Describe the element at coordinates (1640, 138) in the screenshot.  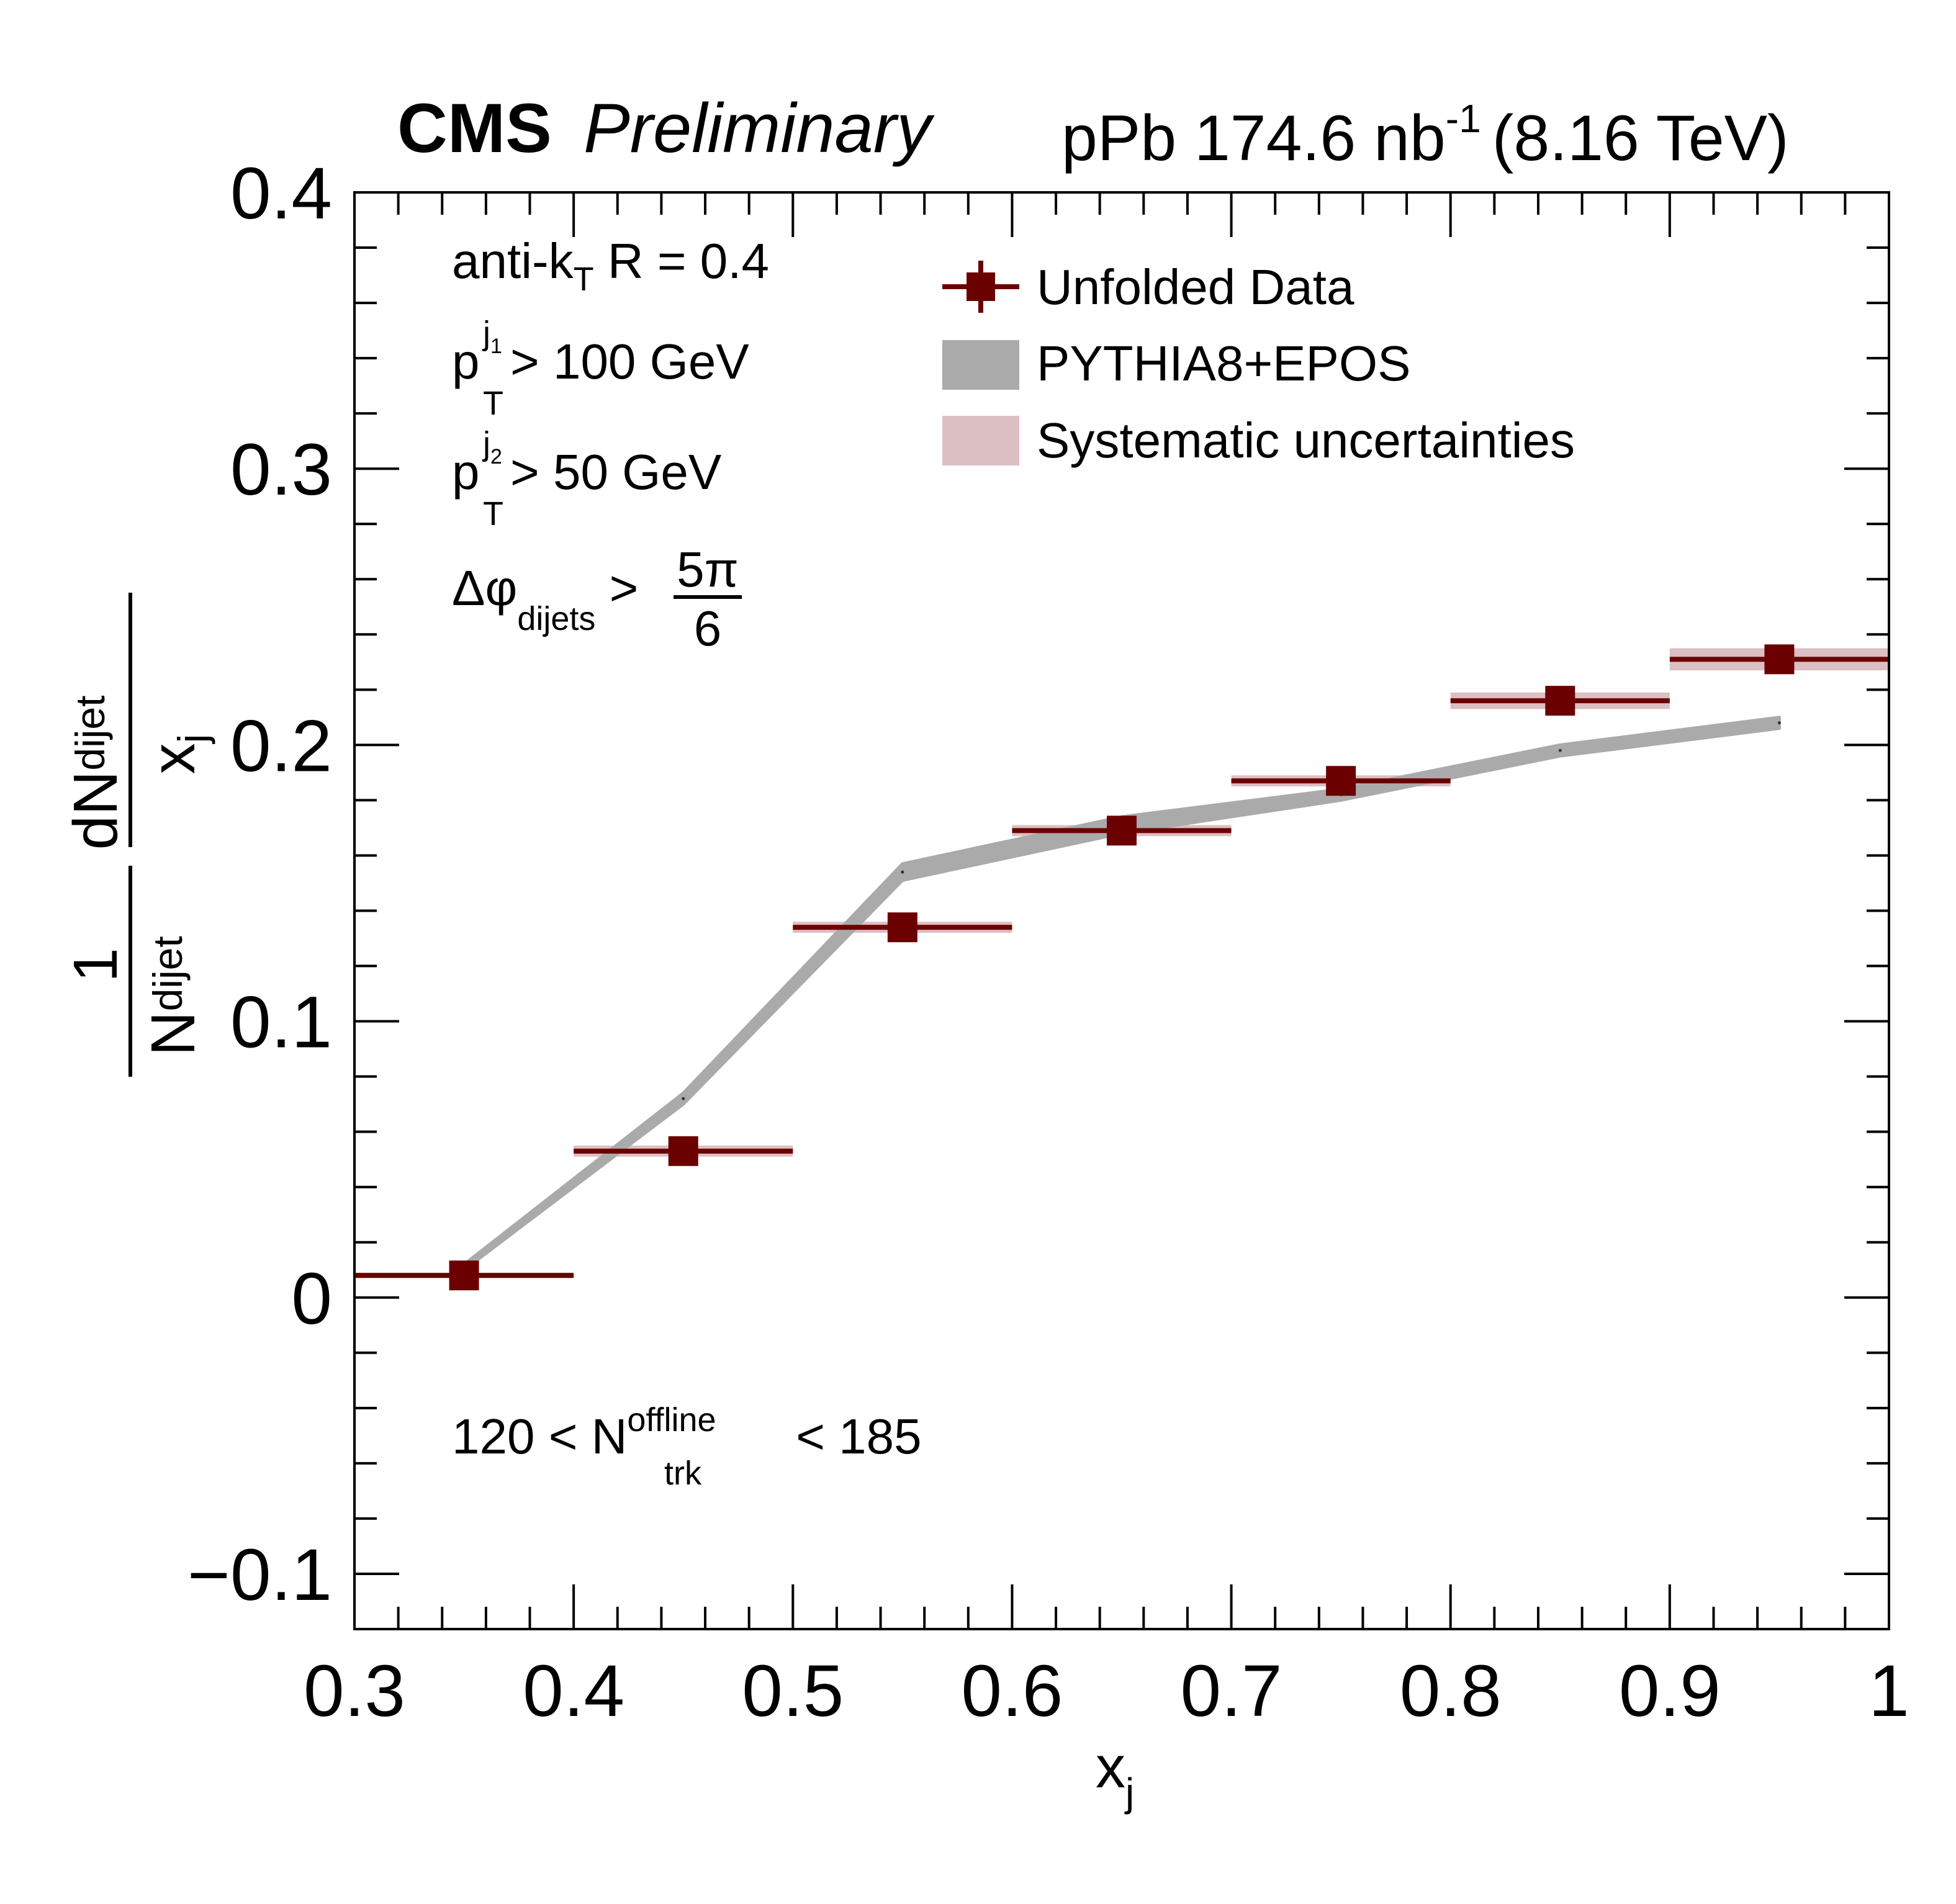
I see `energy-label: (8.16 TeV)` at that location.